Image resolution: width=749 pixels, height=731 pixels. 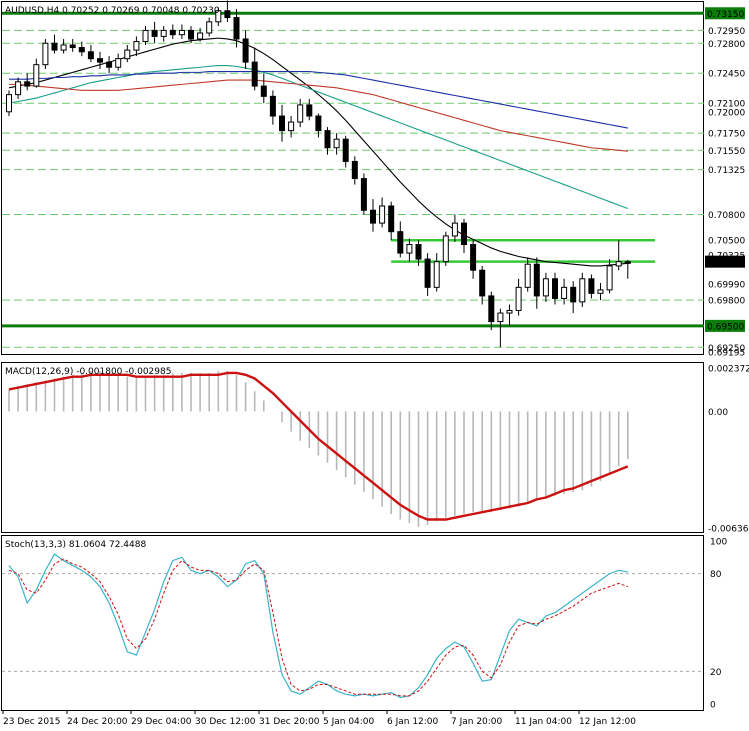 I want to click on price-axis-label: 0.70500, so click(x=726, y=242).